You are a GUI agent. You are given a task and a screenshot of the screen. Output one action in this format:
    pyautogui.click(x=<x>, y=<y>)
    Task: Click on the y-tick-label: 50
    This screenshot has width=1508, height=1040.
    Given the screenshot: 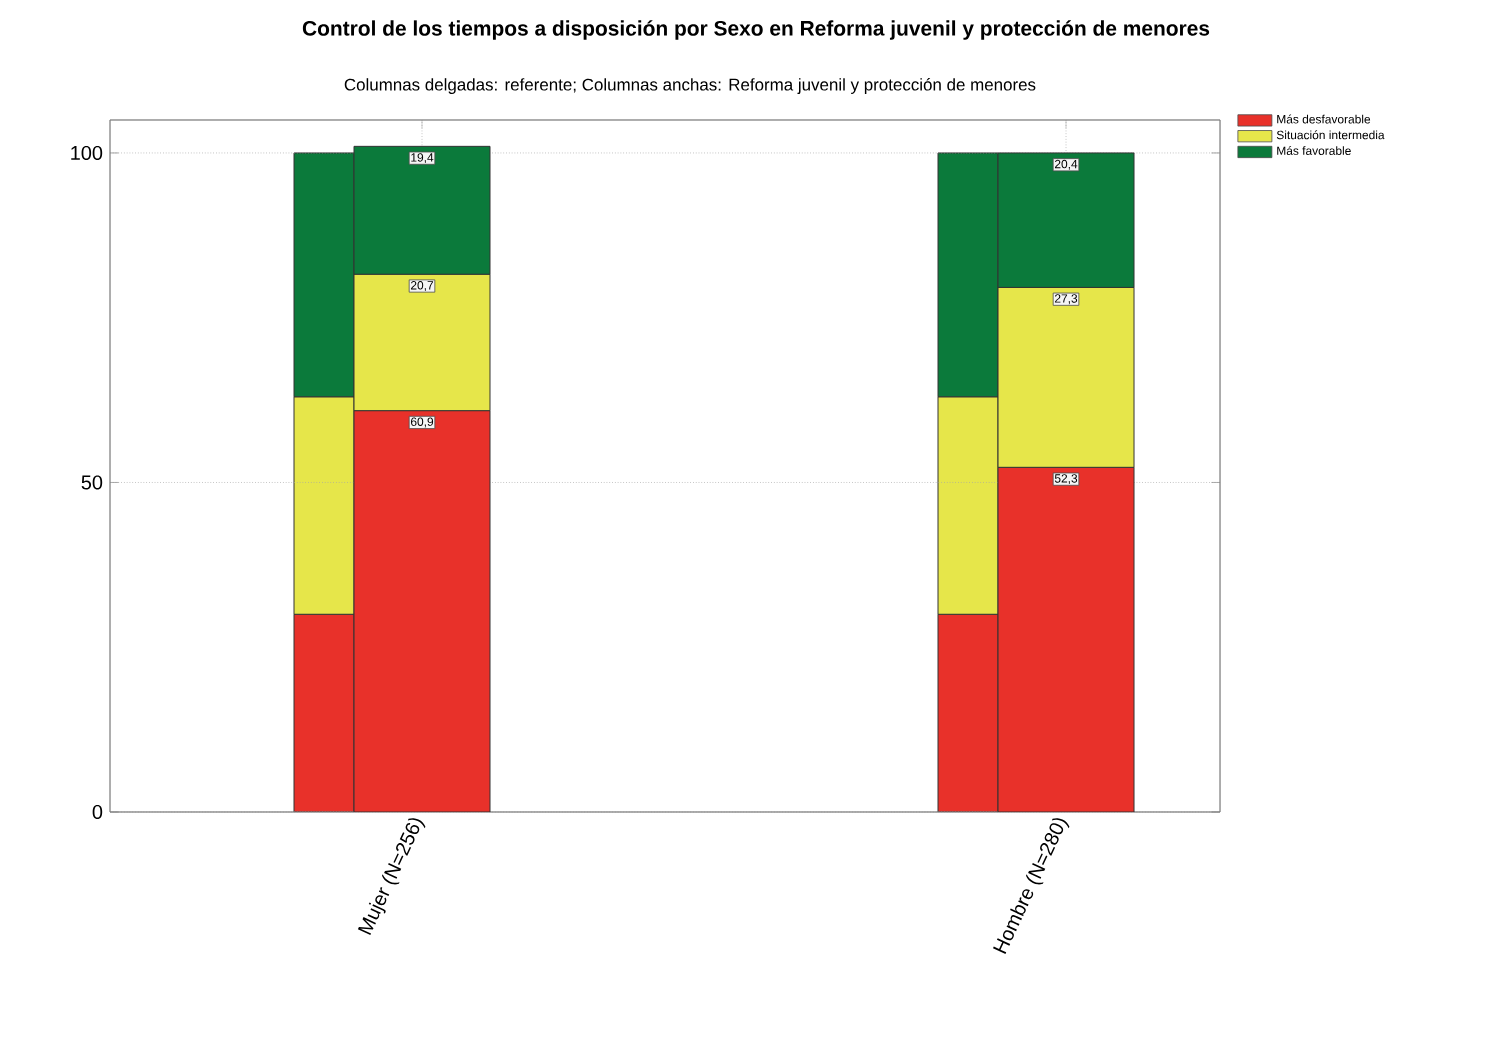 What is the action you would take?
    pyautogui.click(x=92, y=482)
    